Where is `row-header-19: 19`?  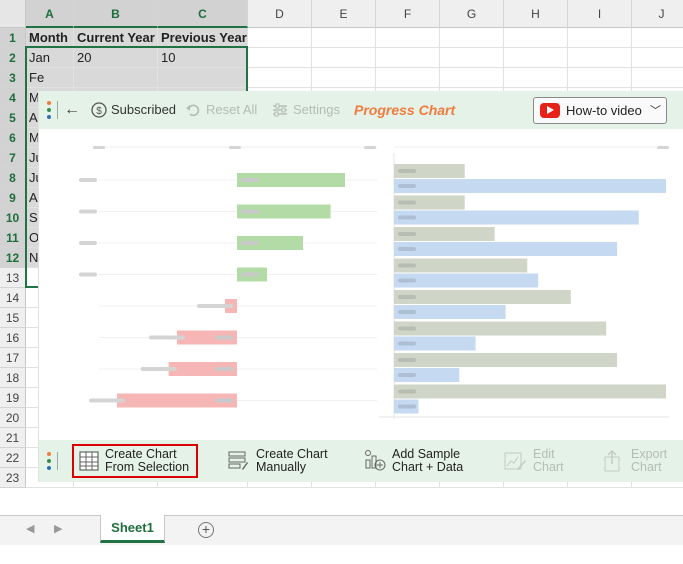
row-header-19: 19 is located at coordinates (13, 398).